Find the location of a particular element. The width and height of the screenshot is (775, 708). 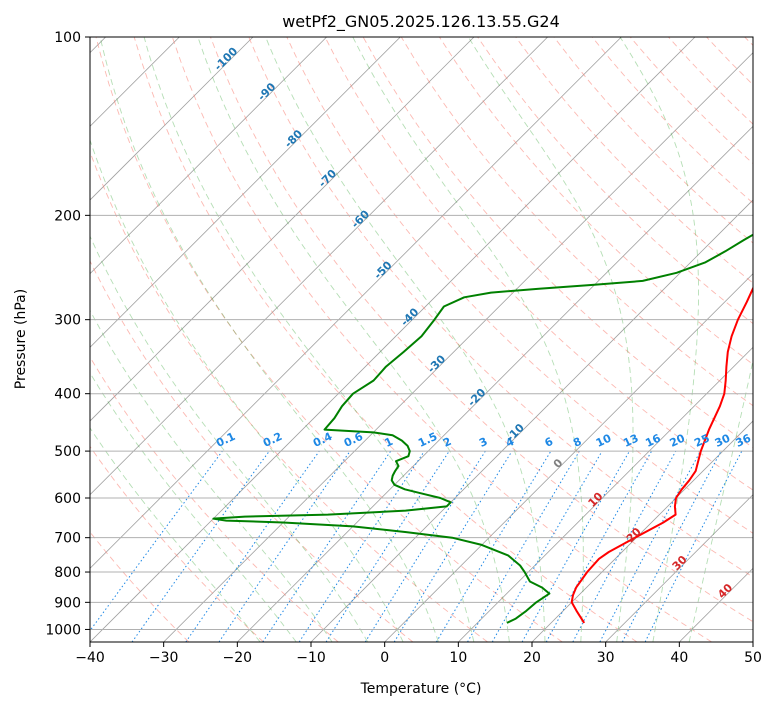

y-tick-label: 600 is located at coordinates (67, 499).